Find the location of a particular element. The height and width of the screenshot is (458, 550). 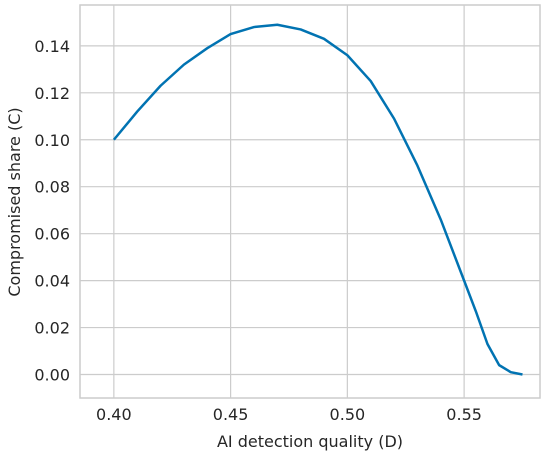

y-tick-label: 0.08 is located at coordinates (52, 187).